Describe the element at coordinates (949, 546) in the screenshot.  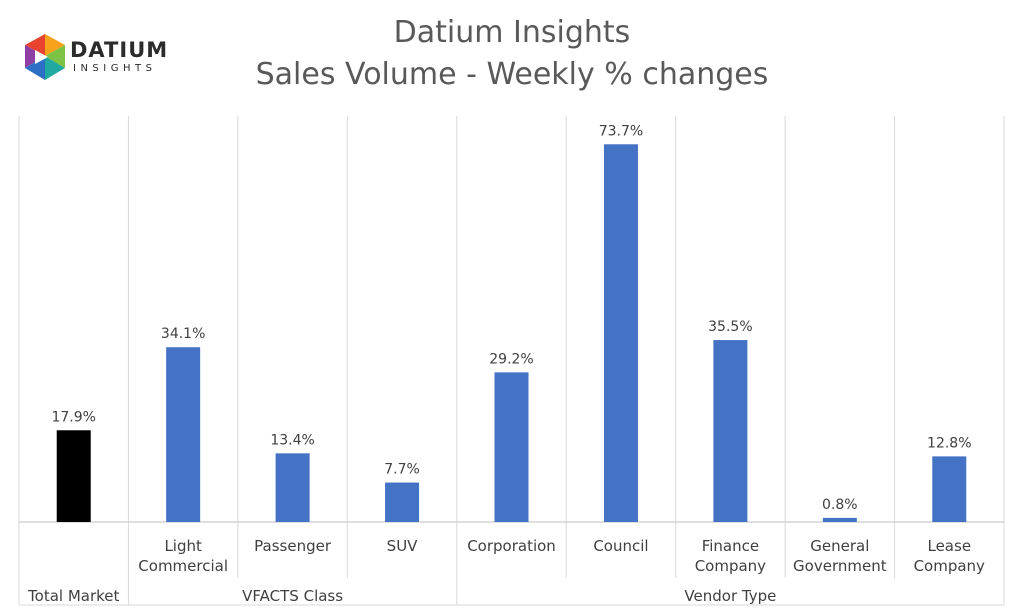
I see `category-label: Lease` at that location.